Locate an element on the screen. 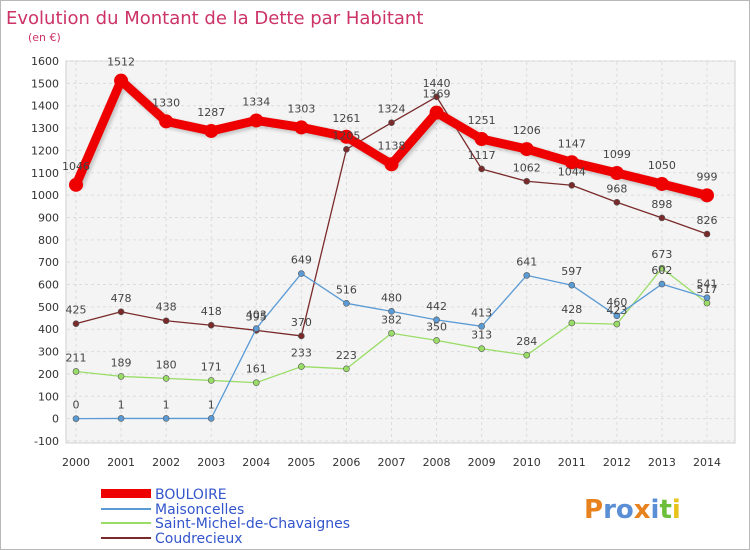 The width and height of the screenshot is (750, 550). data-label: 1206 is located at coordinates (527, 130).